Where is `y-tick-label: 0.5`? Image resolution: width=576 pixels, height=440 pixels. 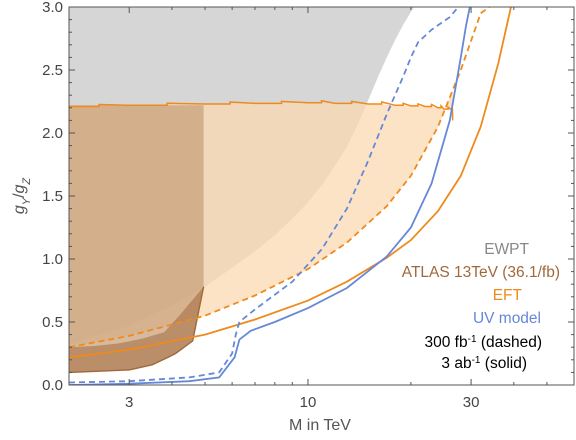
y-tick-label: 0.5 is located at coordinates (52, 322).